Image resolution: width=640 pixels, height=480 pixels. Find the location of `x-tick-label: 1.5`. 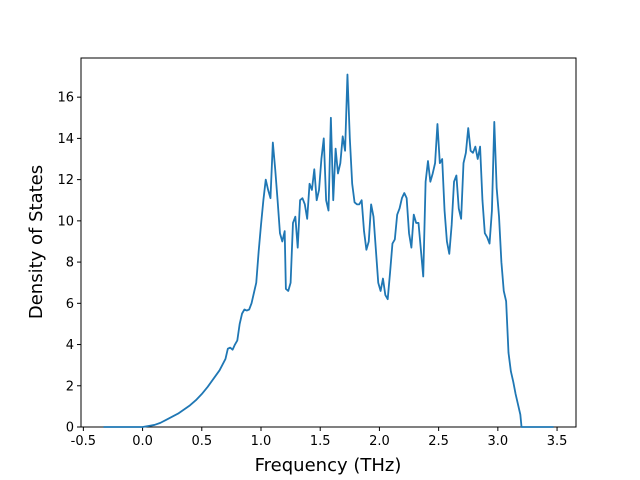

x-tick-label: 1.5 is located at coordinates (320, 441).